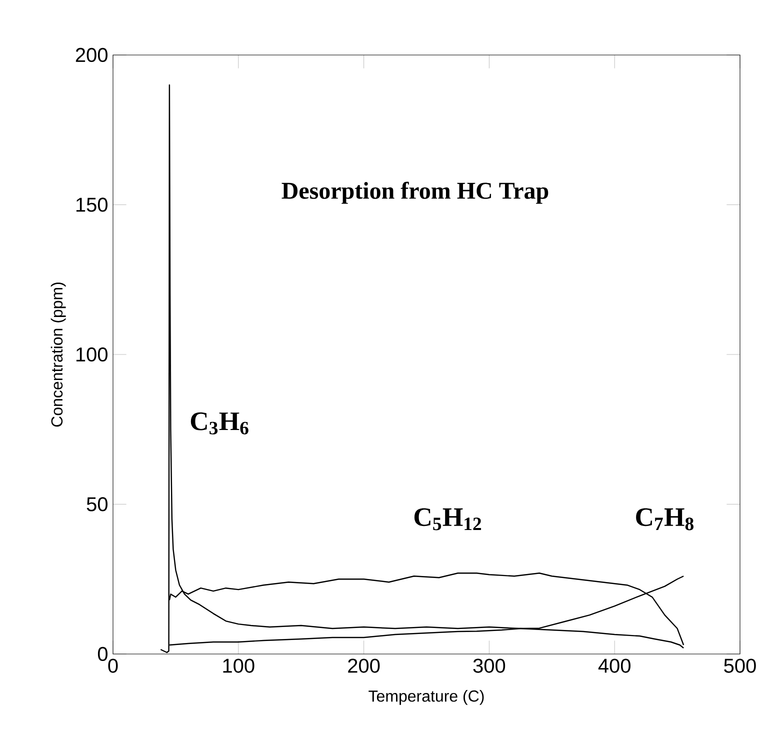  What do you see at coordinates (614, 665) in the screenshot?
I see `x-tick-label: 400` at bounding box center [614, 665].